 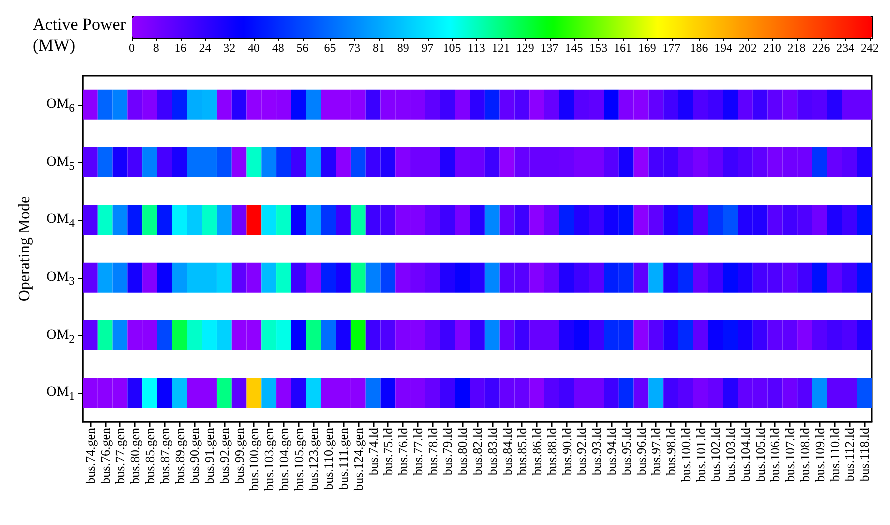 What do you see at coordinates (501, 48) in the screenshot?
I see `color-bar-label: 121` at bounding box center [501, 48].